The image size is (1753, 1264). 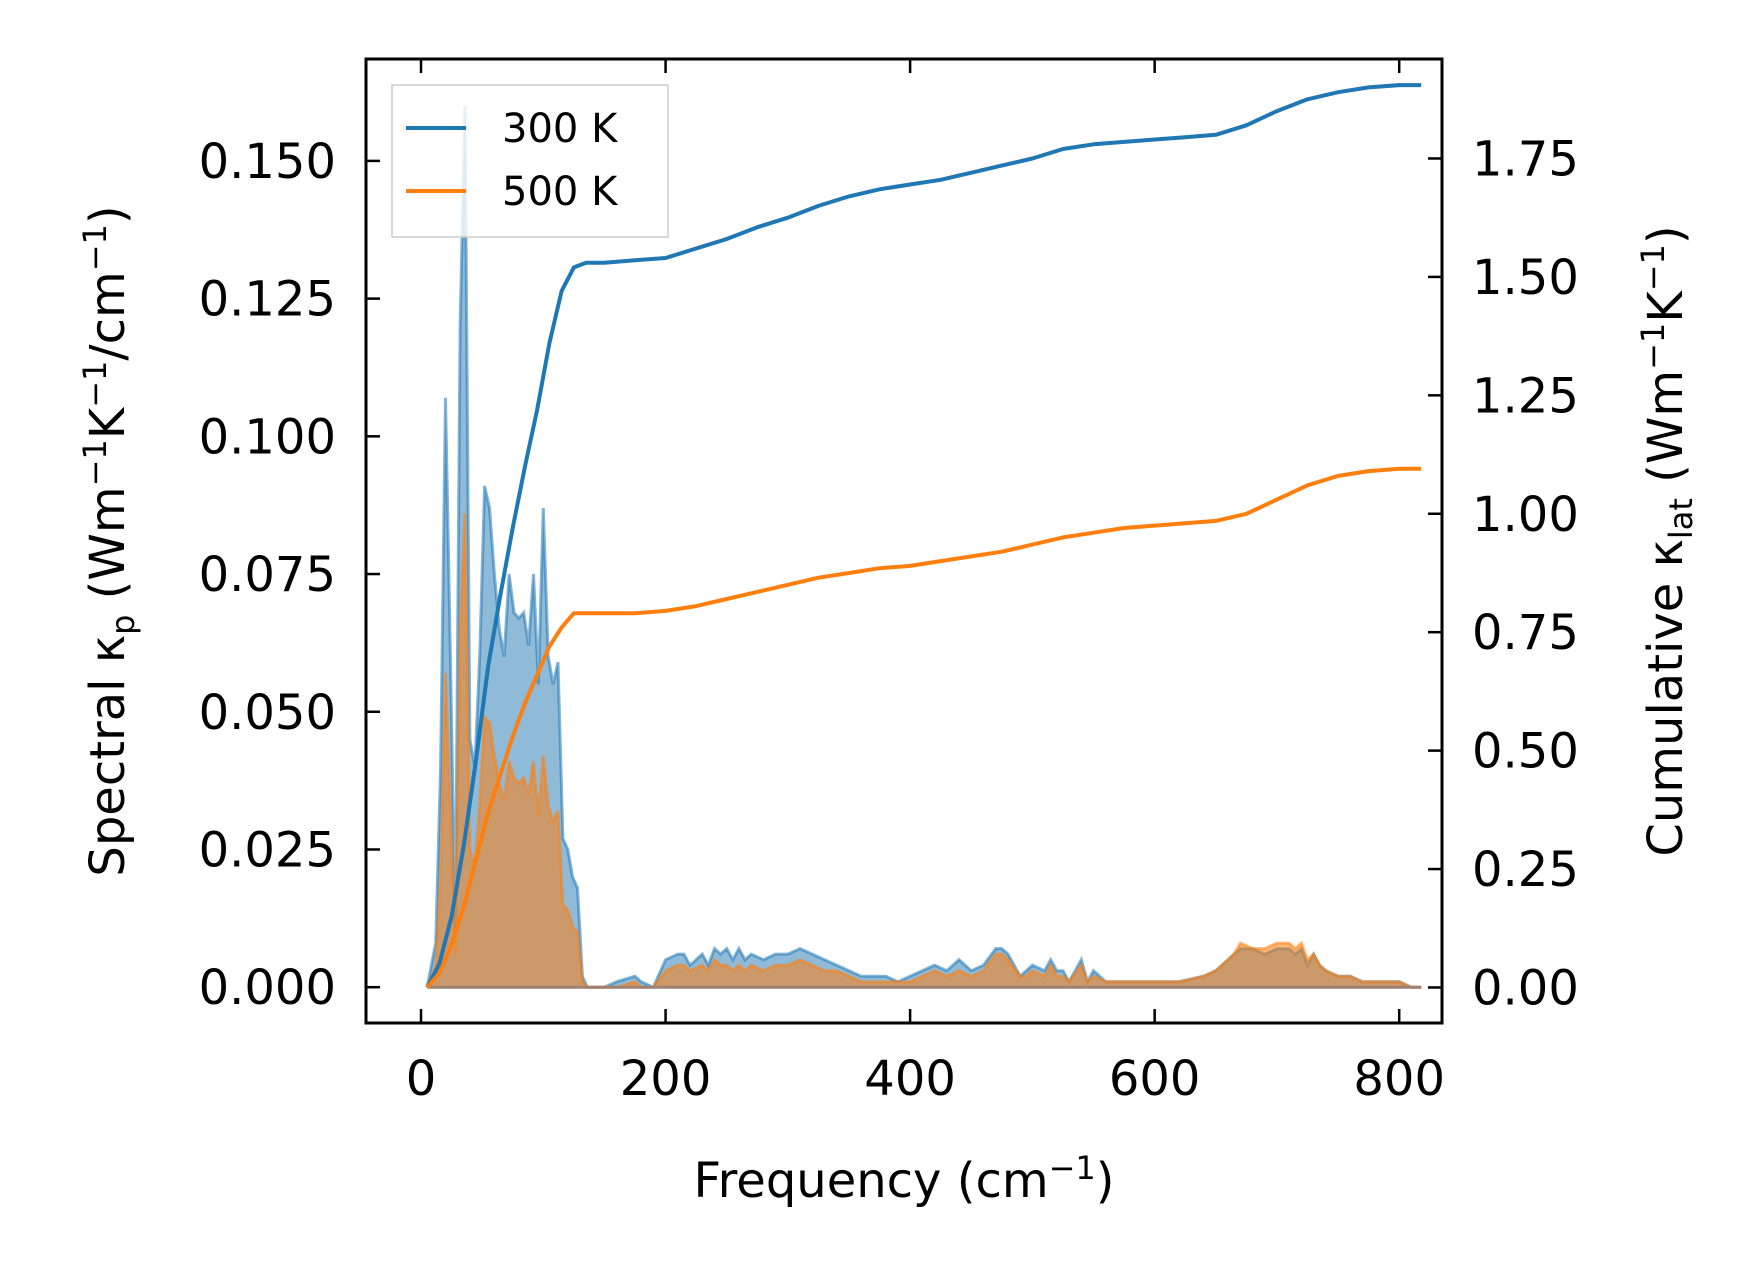 I want to click on y-right-tick-label: 1.75, so click(x=1525, y=159).